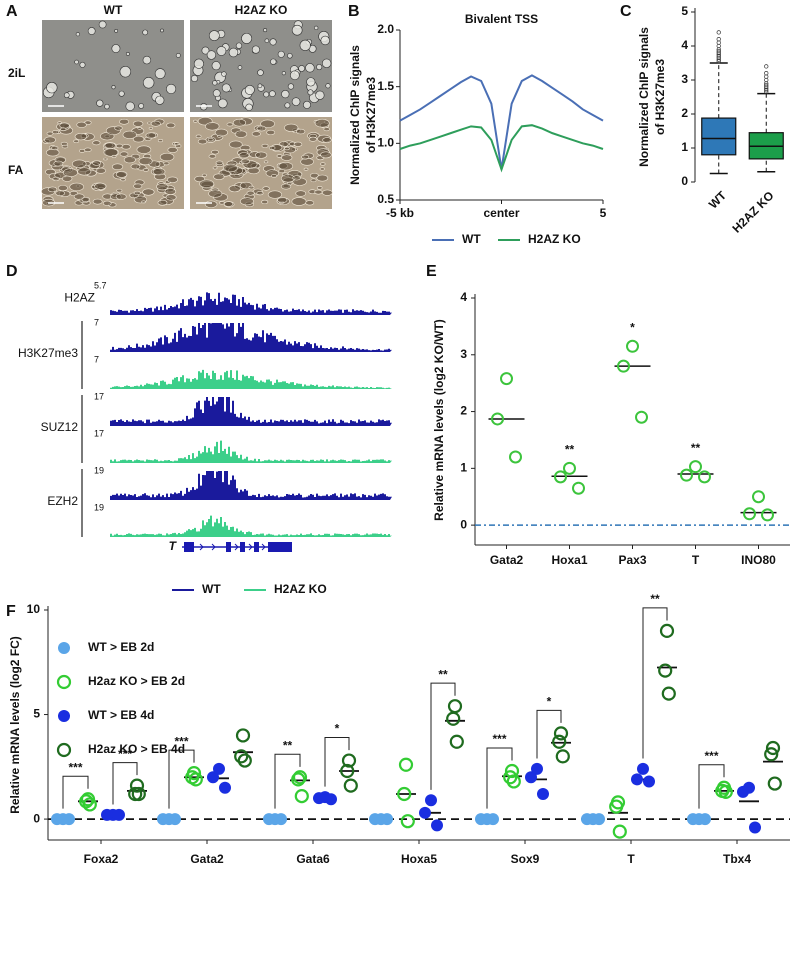 This screenshot has height=960, width=798. Describe the element at coordinates (211, 589) in the screenshot. I see `legend-label: WT` at that location.